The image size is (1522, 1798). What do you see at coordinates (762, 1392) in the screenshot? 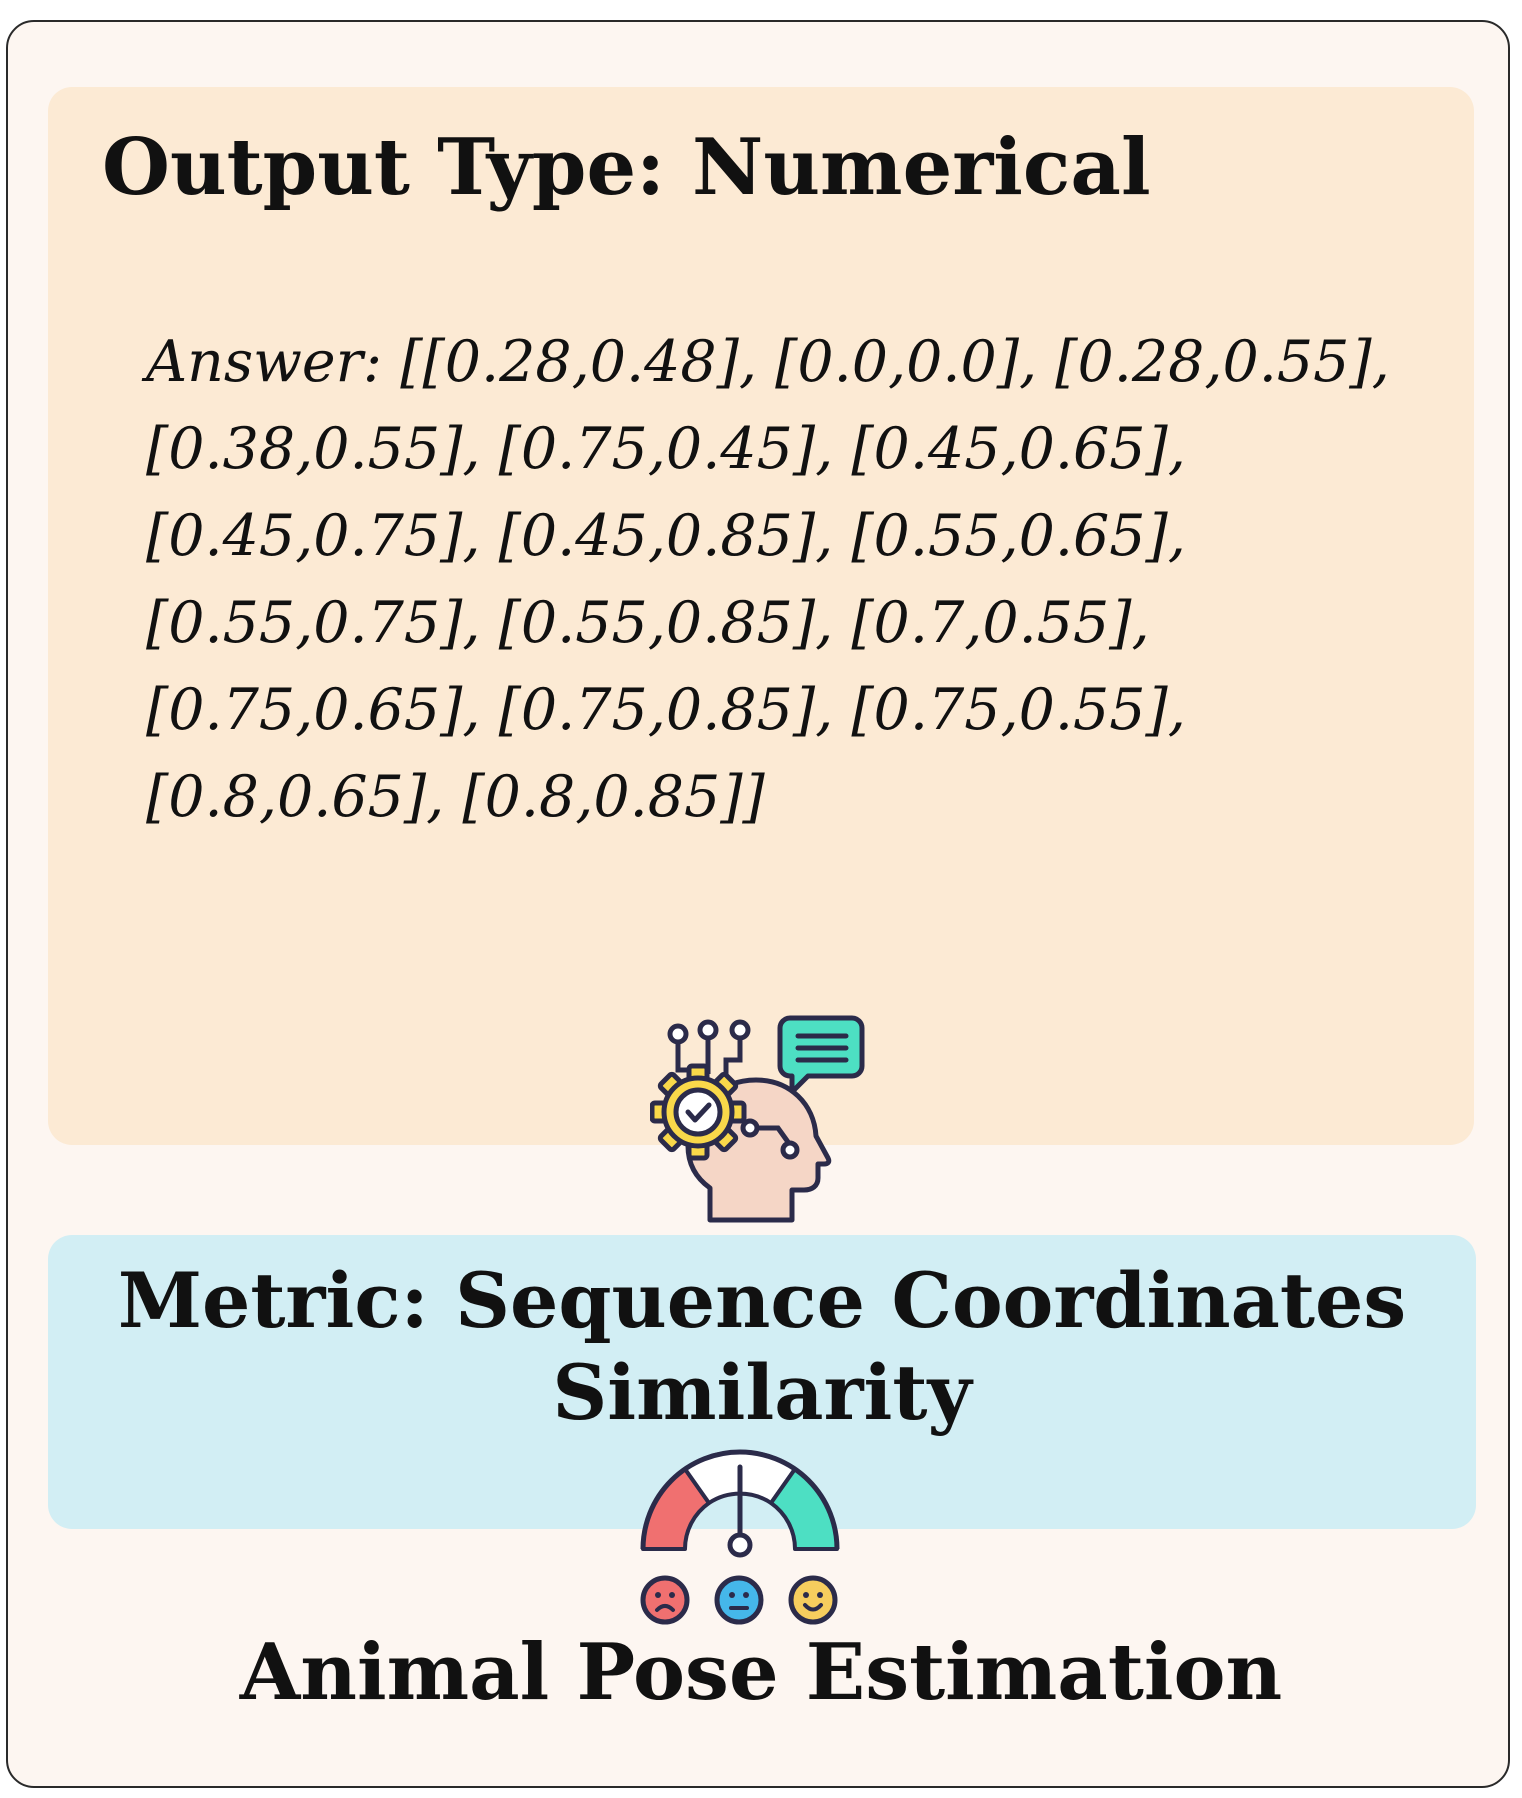
I see `metric-title-line: Similarity` at bounding box center [762, 1392].